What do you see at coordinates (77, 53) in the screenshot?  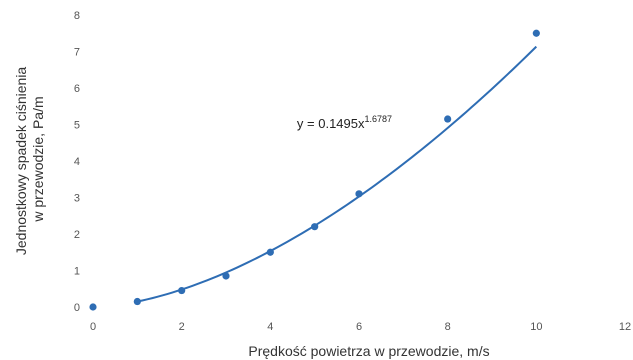 I see `y-tick-label: 7` at bounding box center [77, 53].